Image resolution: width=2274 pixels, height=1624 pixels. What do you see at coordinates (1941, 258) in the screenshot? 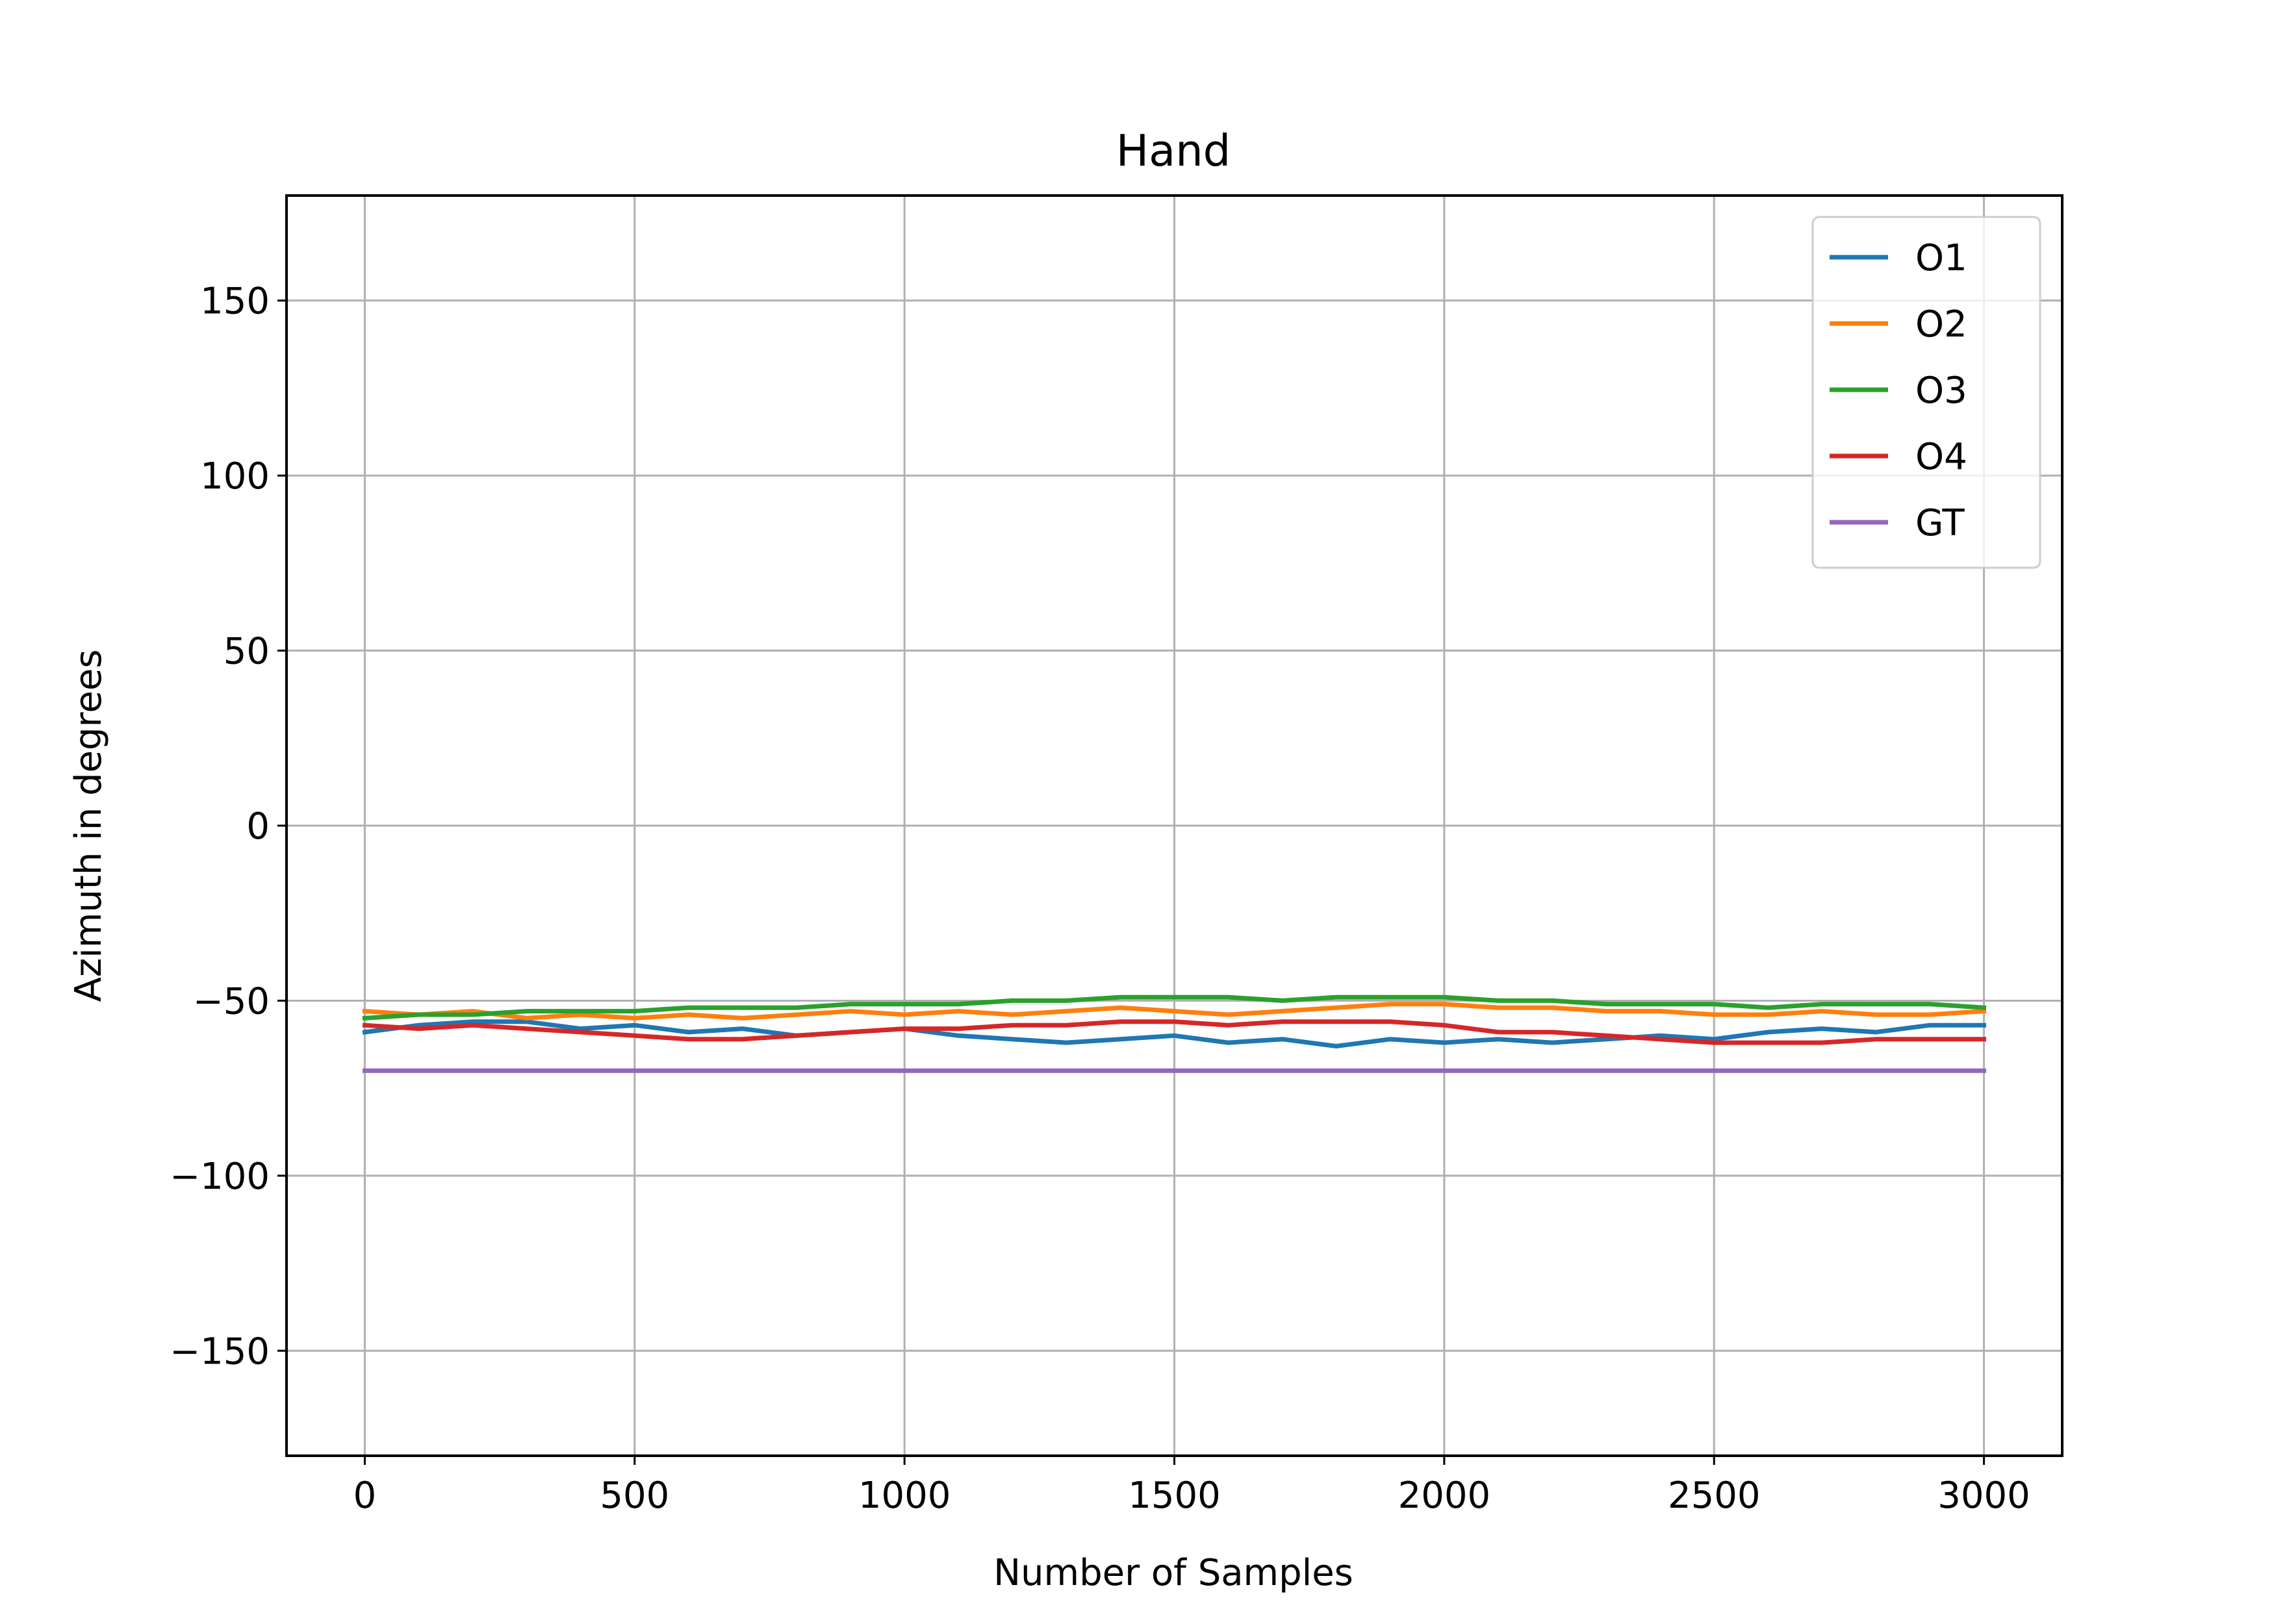
I see `legend-label-o1: O1` at bounding box center [1941, 258].